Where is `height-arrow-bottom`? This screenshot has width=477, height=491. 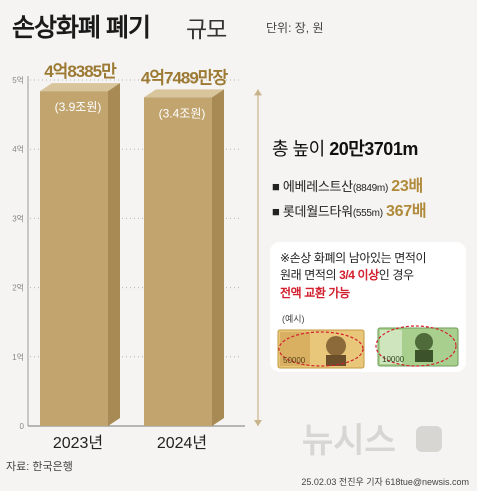 height-arrow-bottom is located at coordinates (258, 423).